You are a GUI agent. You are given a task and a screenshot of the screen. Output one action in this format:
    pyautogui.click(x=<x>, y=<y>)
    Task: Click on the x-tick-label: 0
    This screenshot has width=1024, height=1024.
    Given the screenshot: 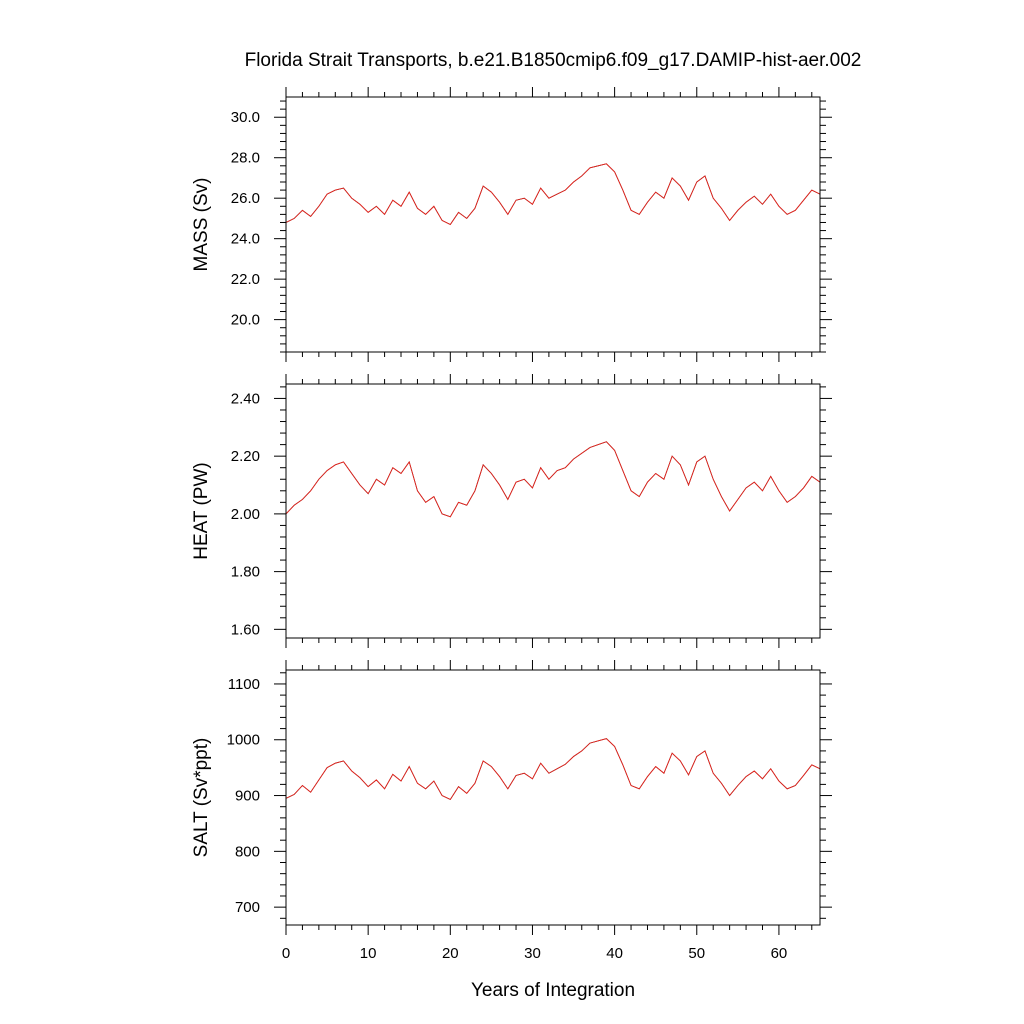 What is the action you would take?
    pyautogui.click(x=286, y=953)
    